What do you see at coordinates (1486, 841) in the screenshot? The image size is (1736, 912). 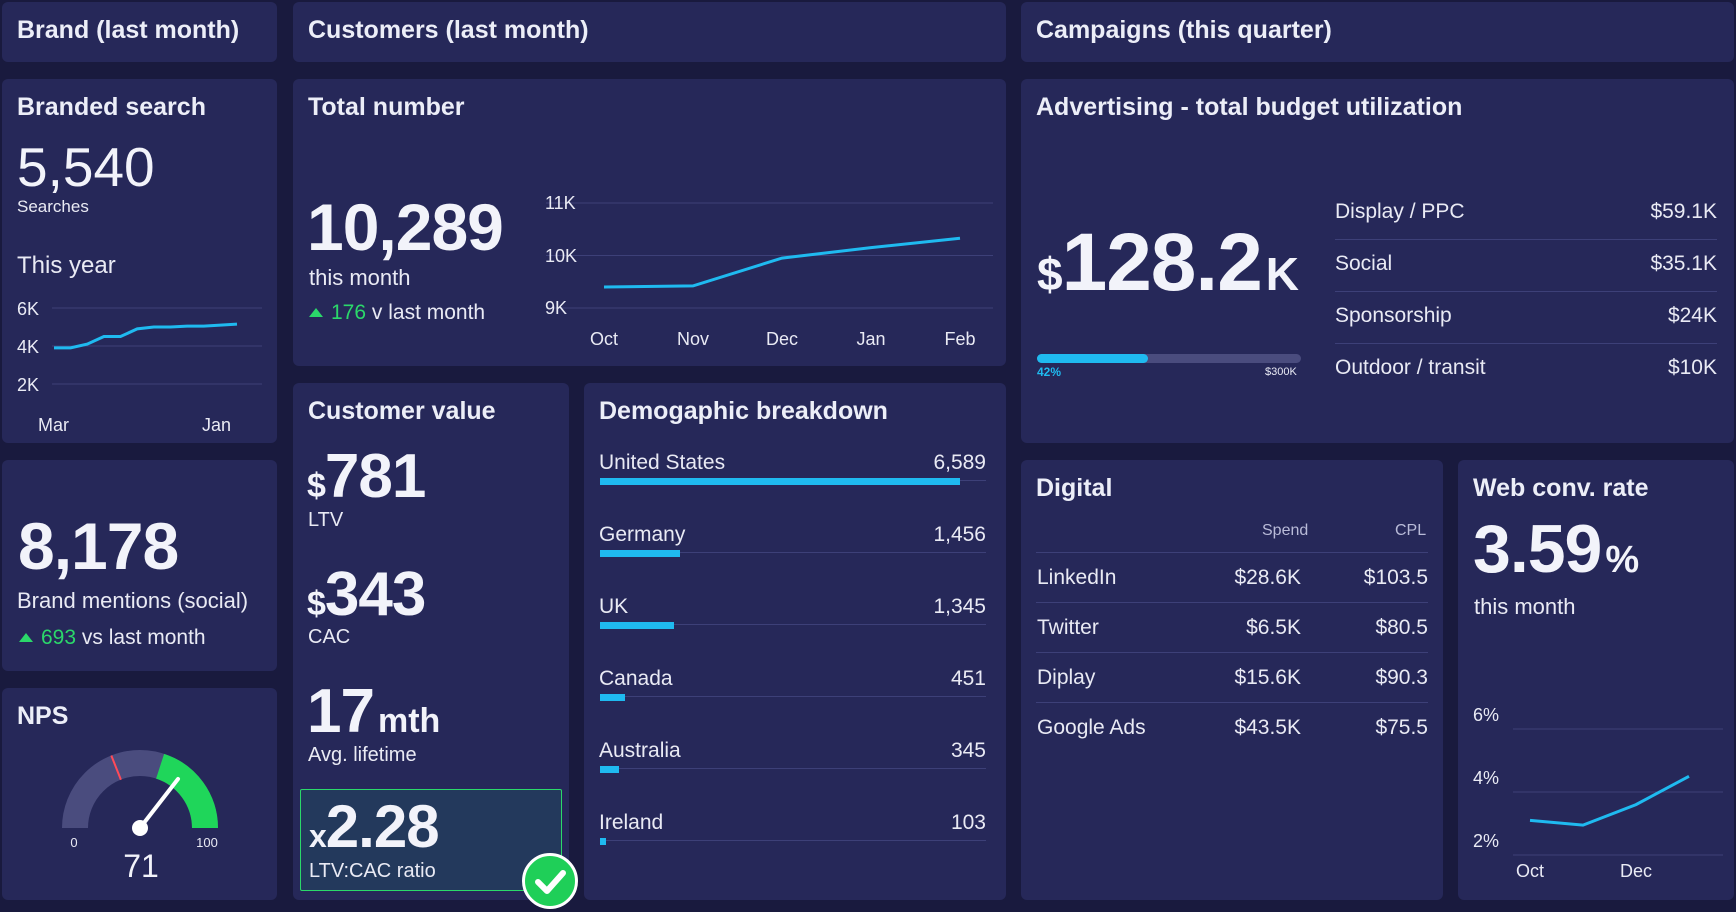 I see `wc-ytick-2: 2%` at bounding box center [1486, 841].